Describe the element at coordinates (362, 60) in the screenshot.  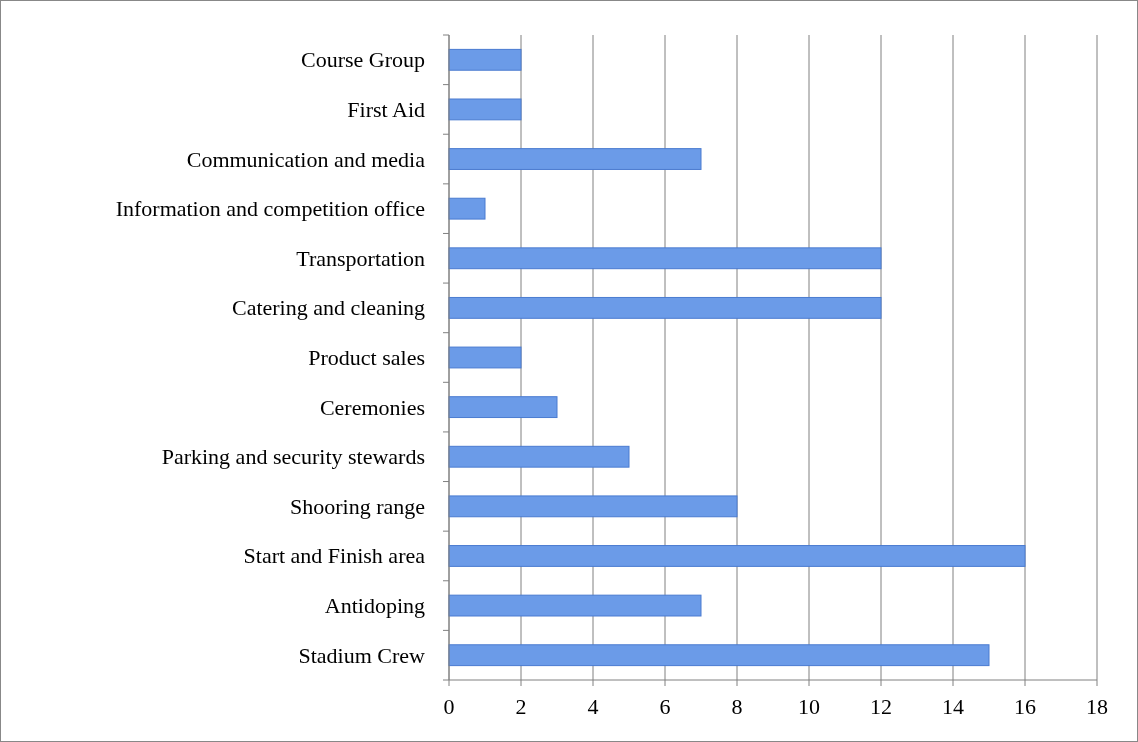
I see `y-tick-label: Course Group` at that location.